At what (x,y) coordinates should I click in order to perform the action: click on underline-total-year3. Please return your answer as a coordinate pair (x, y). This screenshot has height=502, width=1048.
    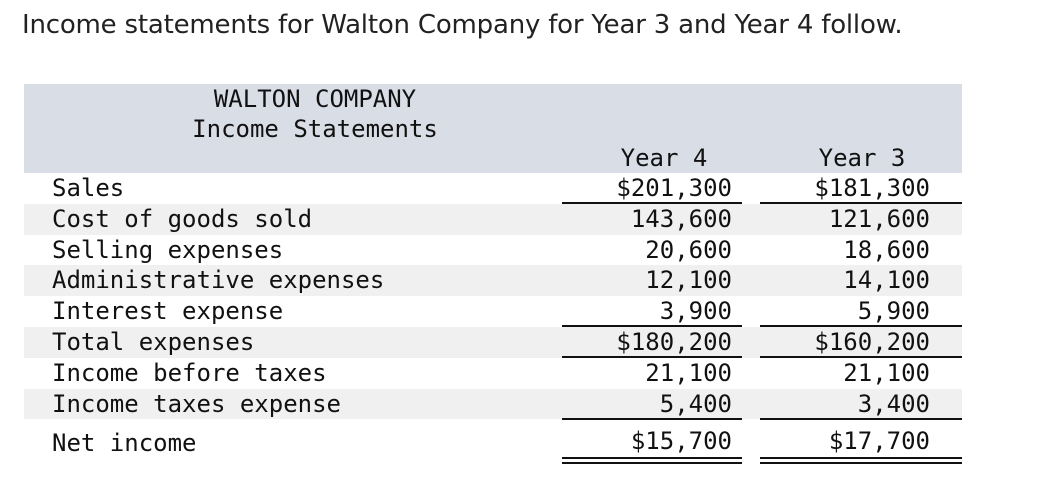
    Looking at the image, I should click on (861, 357).